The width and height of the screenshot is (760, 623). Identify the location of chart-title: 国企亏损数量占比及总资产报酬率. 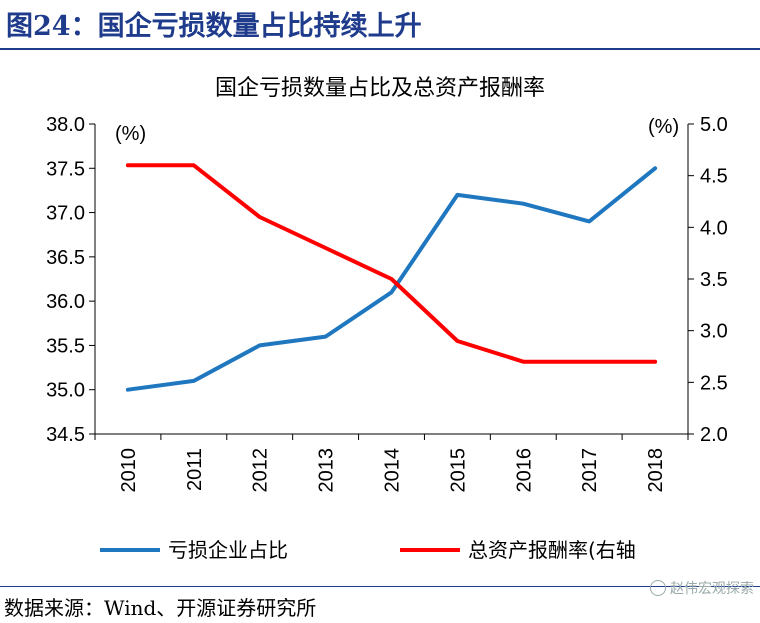
(380, 88).